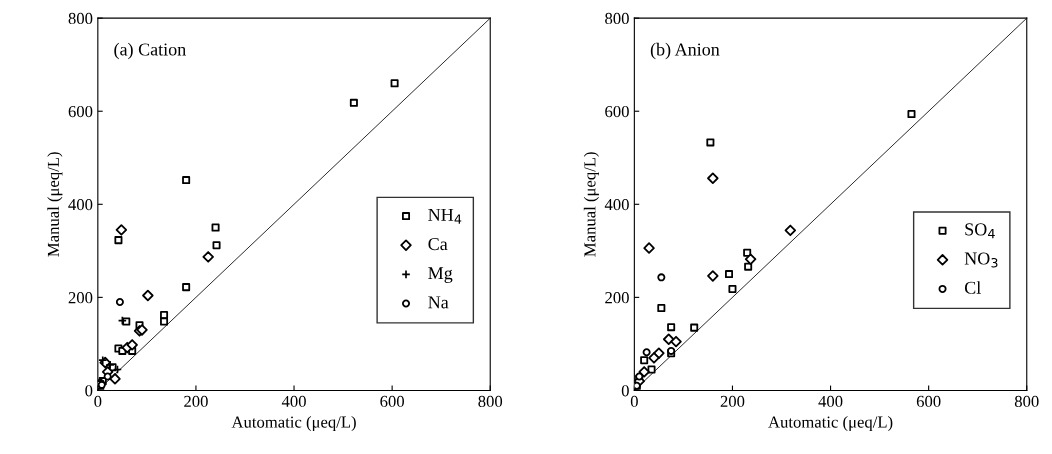  What do you see at coordinates (685, 51) in the screenshot?
I see `annotation: (b) Anion` at bounding box center [685, 51].